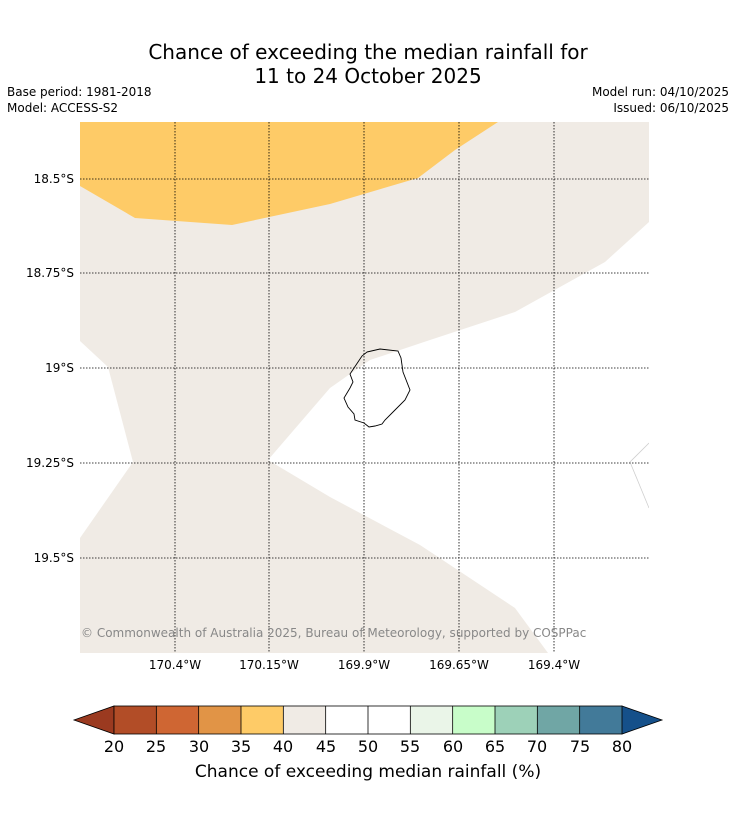  Describe the element at coordinates (283, 746) in the screenshot. I see `colorbar-tick: 40` at that location.